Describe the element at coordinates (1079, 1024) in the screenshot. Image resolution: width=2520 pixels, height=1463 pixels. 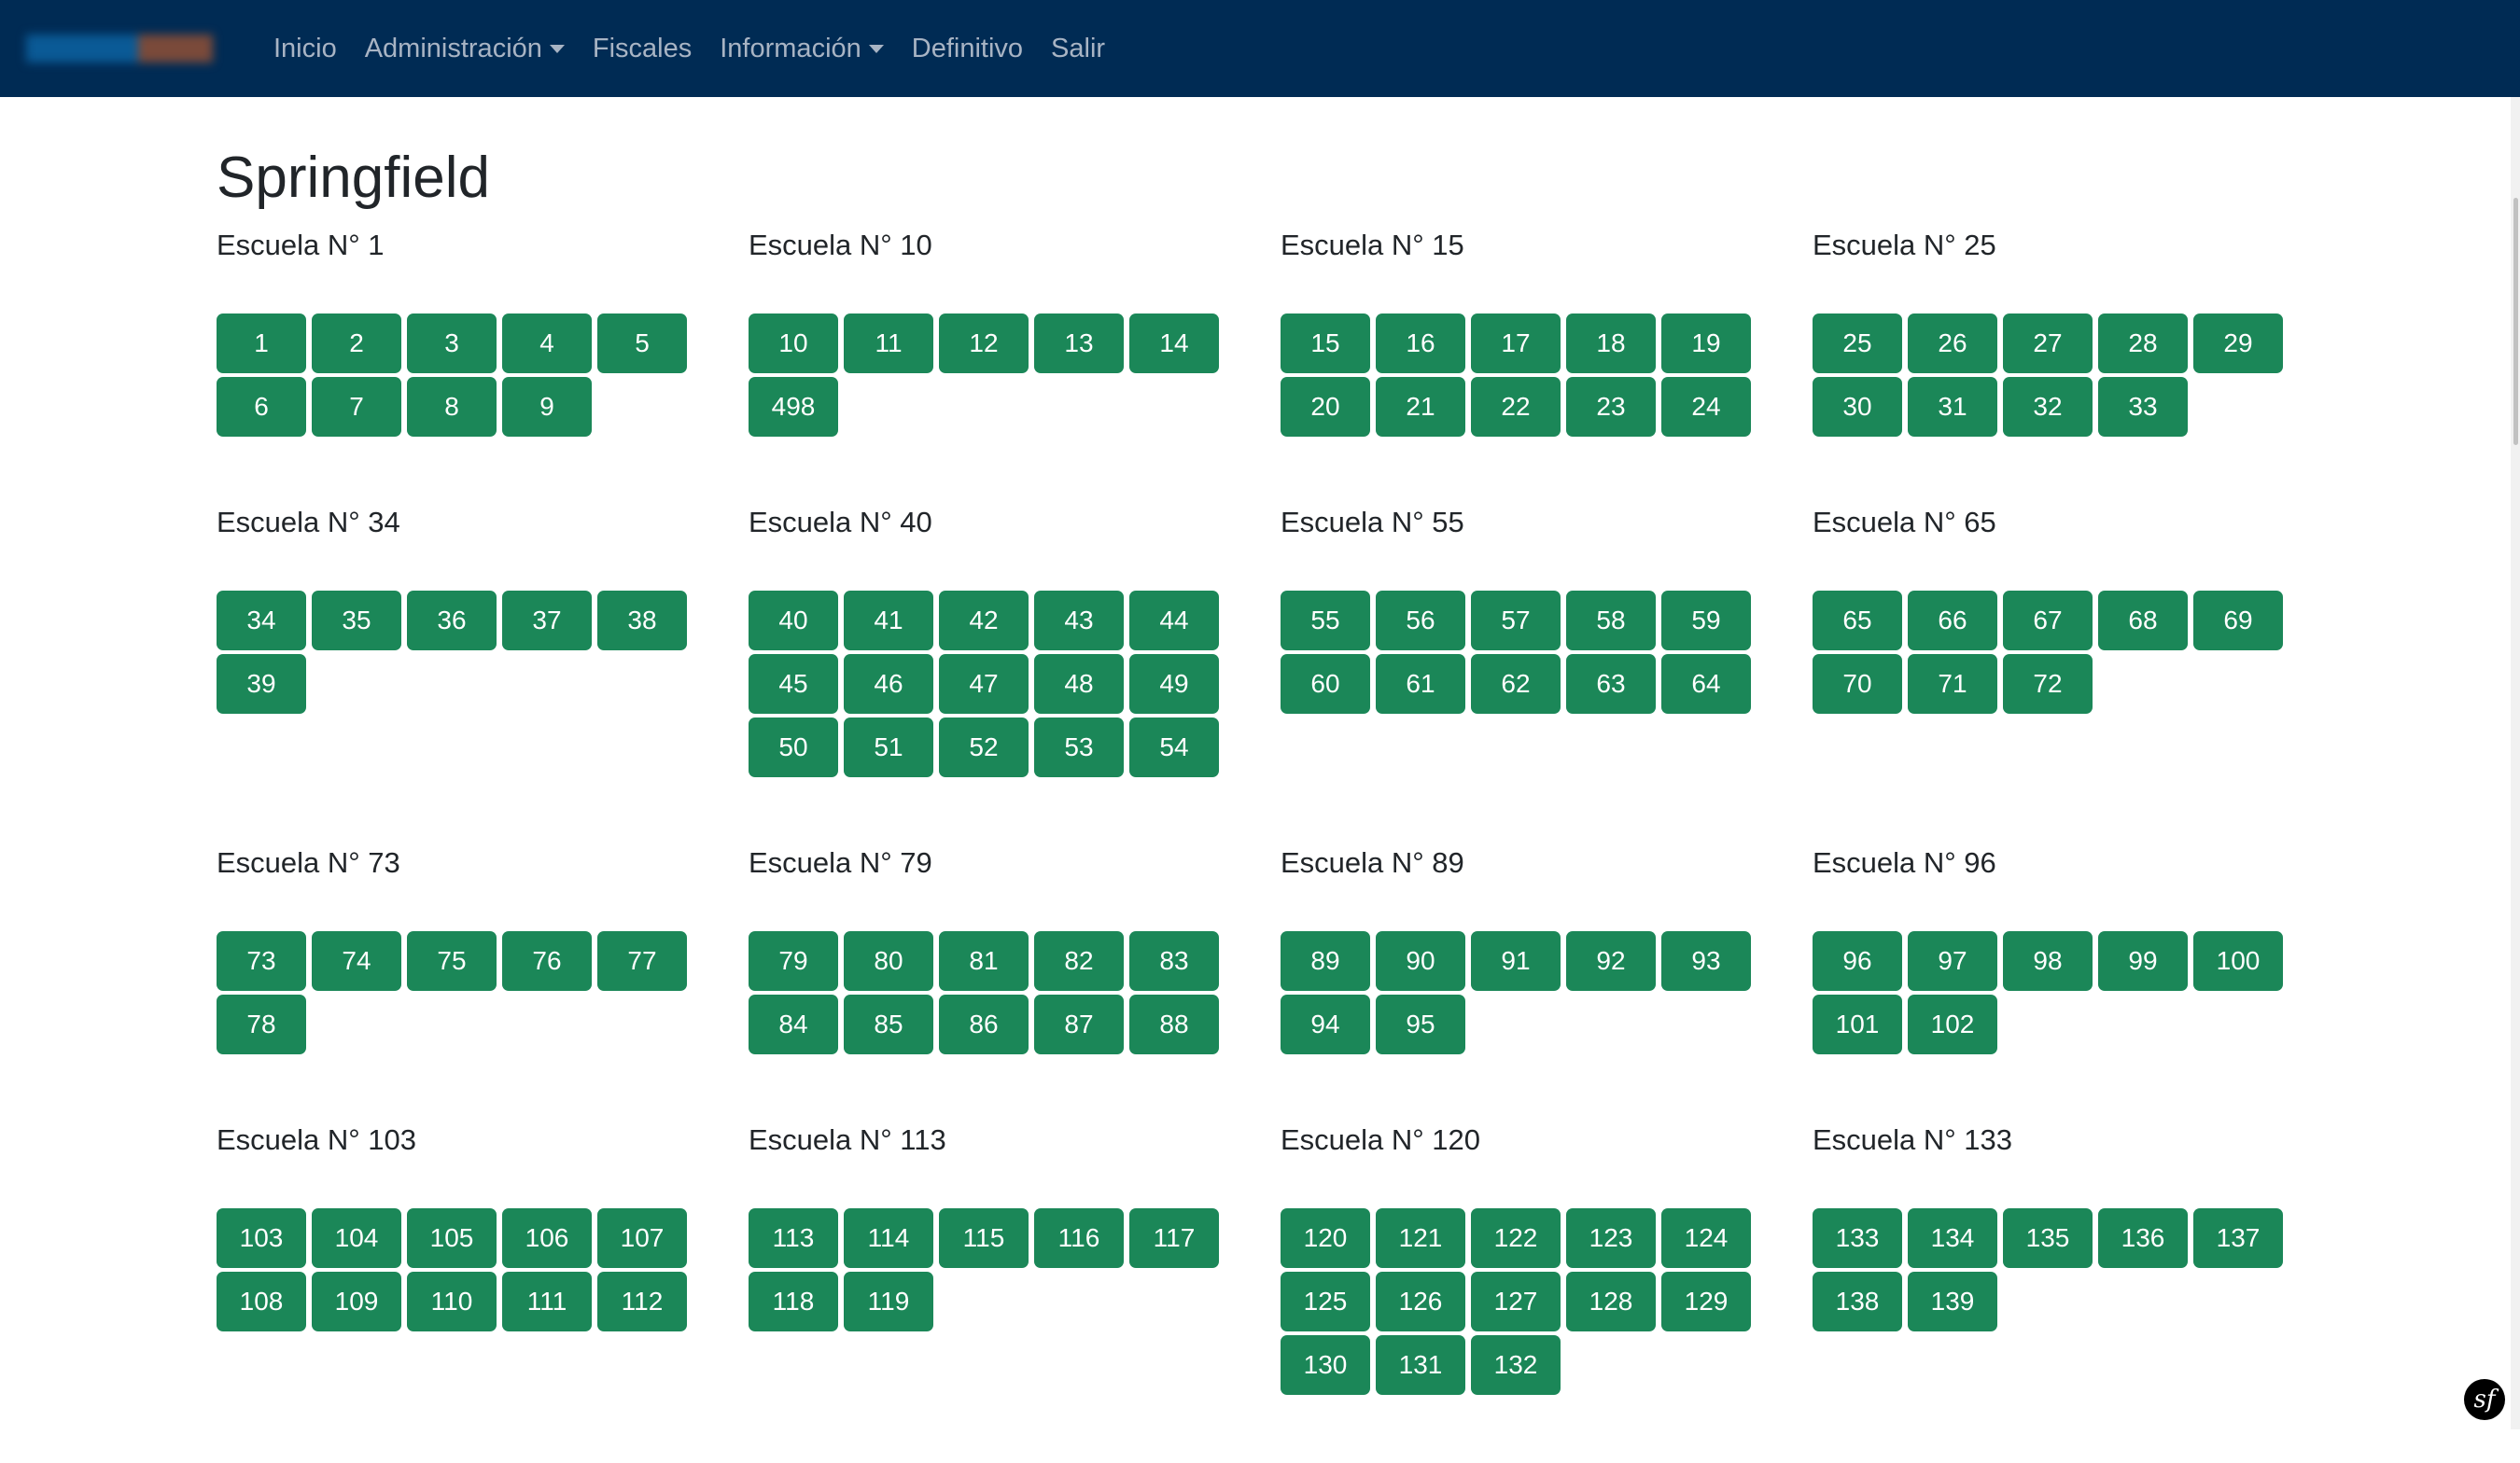
I see `table-button: 87` at that location.